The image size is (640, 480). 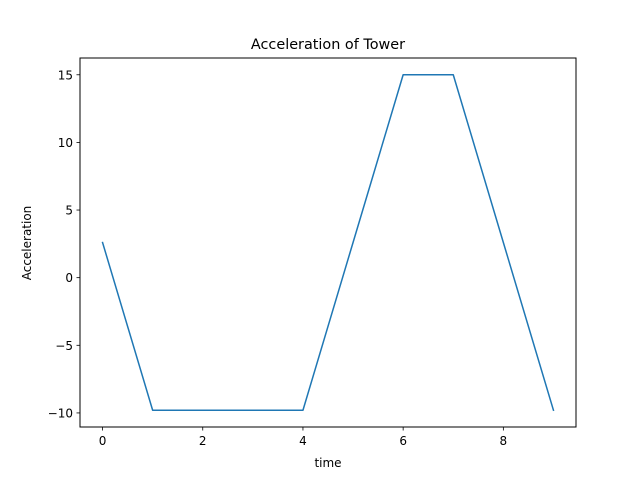 I want to click on y-tick-label: −5, so click(x=64, y=346).